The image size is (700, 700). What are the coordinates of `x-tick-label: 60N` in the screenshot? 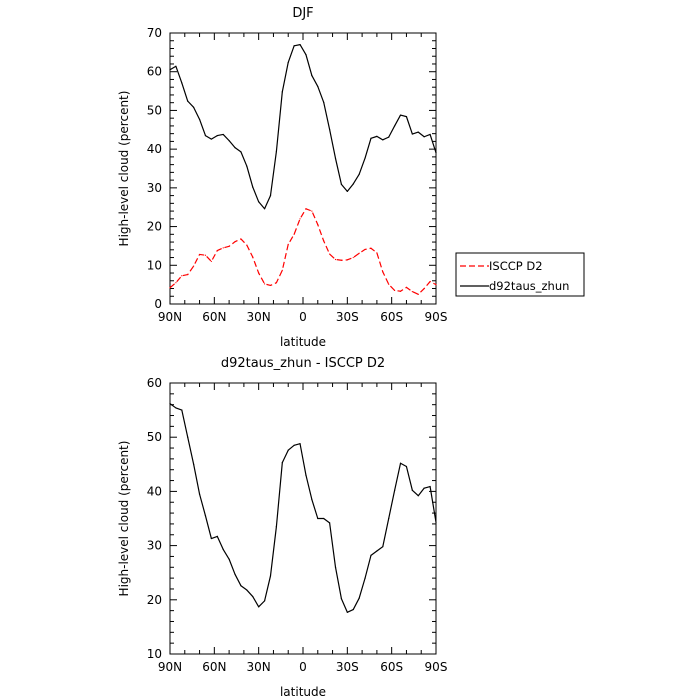 It's located at (214, 317).